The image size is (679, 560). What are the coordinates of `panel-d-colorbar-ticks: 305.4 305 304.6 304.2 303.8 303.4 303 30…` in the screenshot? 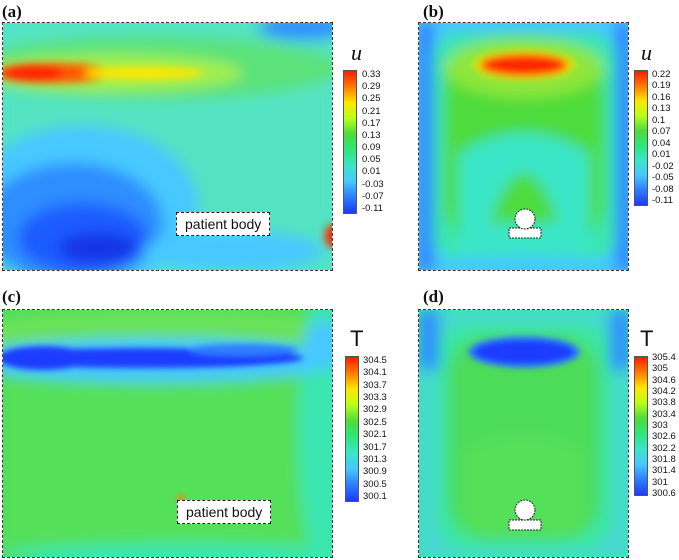 It's located at (664, 425).